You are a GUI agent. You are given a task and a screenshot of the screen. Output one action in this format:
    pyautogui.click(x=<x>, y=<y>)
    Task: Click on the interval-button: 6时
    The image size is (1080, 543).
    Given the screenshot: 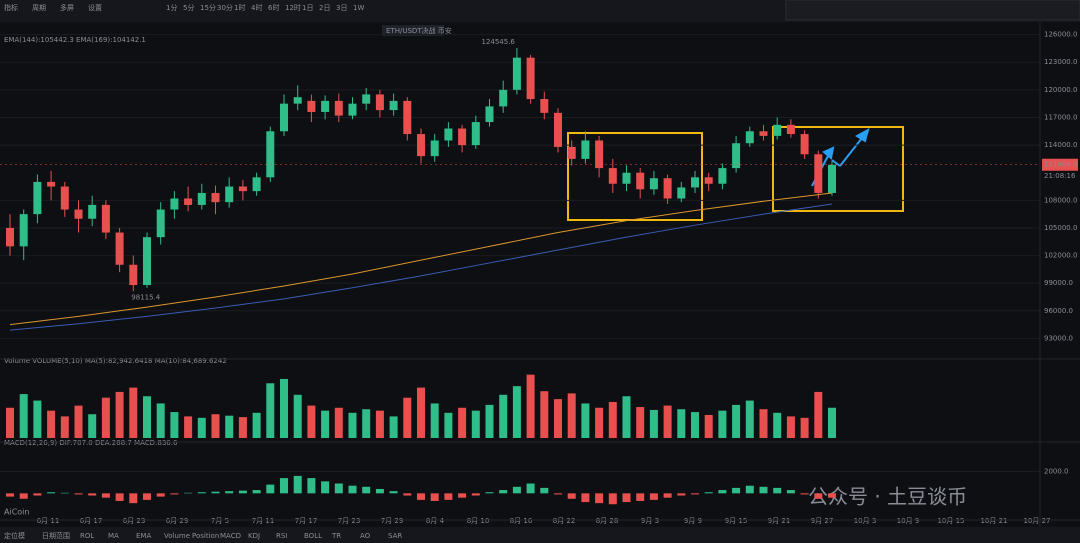 What is the action you would take?
    pyautogui.click(x=273, y=7)
    